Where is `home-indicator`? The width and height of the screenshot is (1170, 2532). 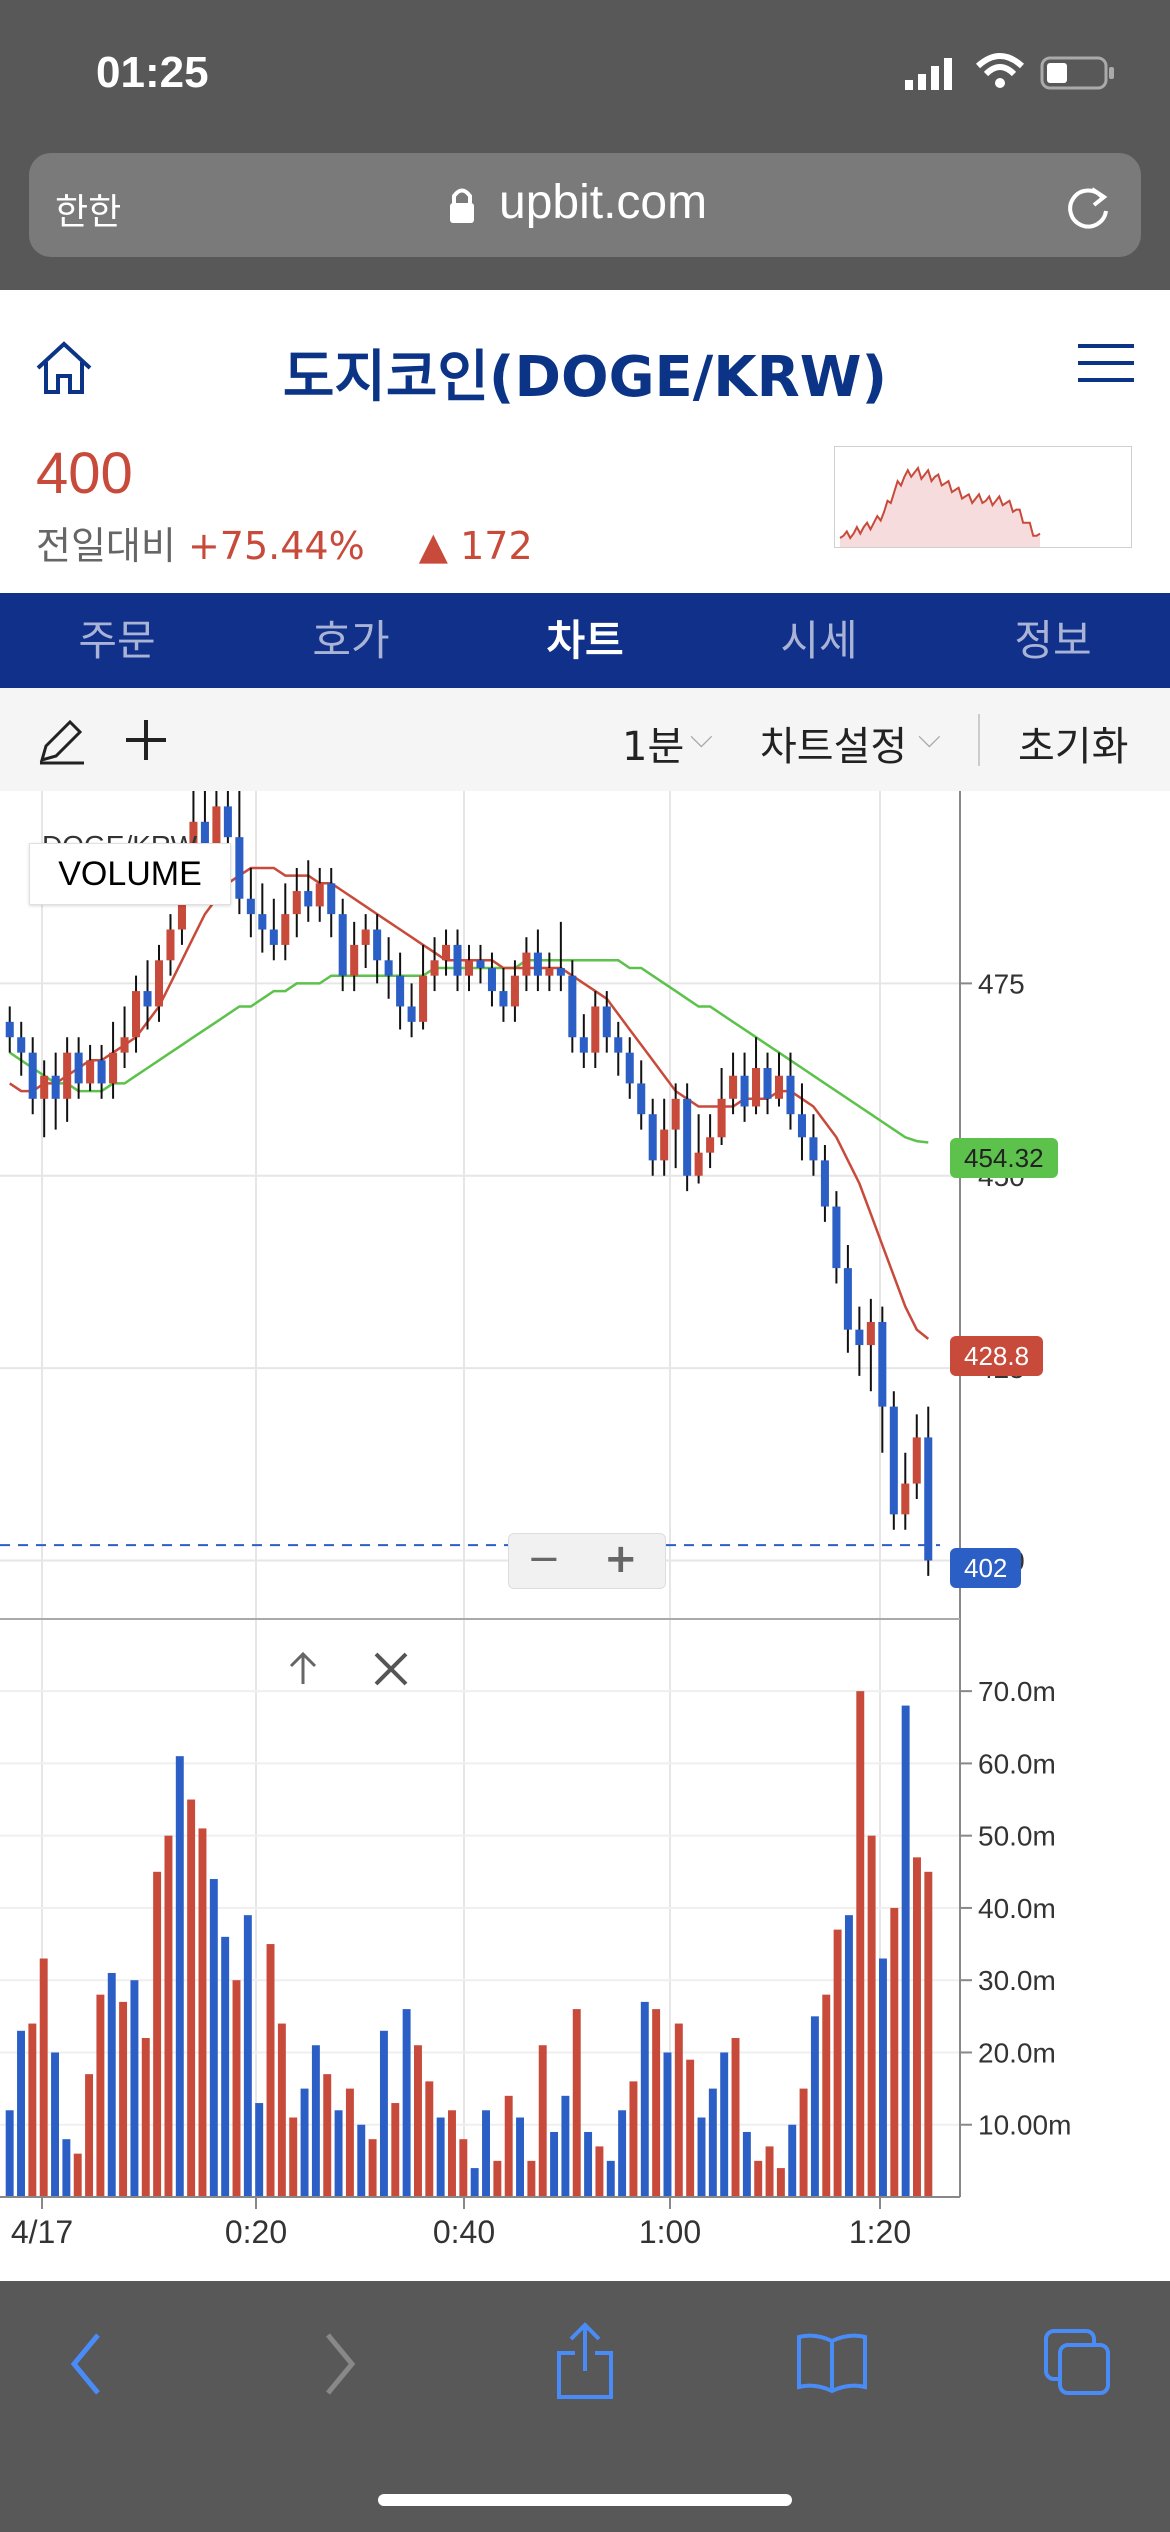
home-indicator is located at coordinates (585, 2500).